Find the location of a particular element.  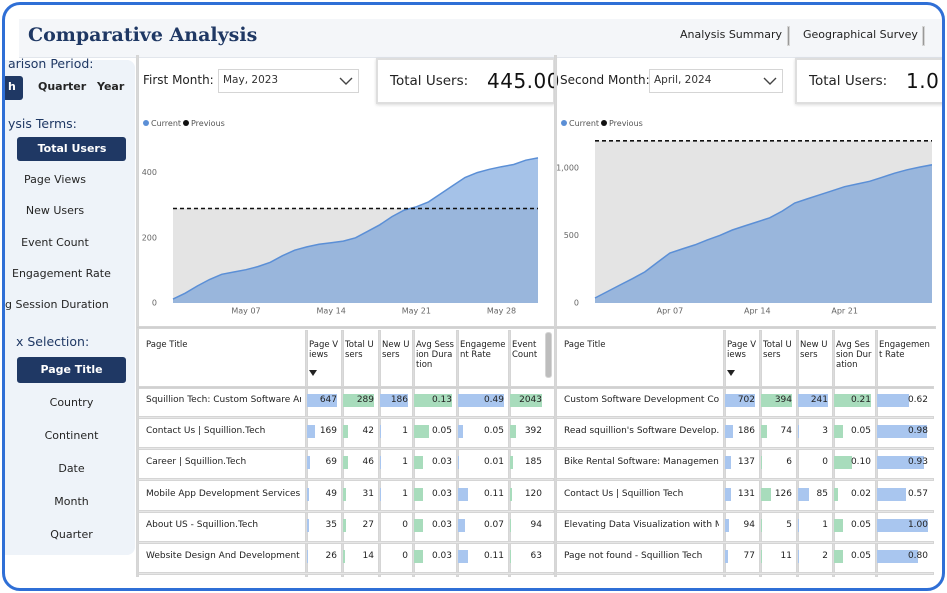

cell-value: 0.01 is located at coordinates (493, 462).